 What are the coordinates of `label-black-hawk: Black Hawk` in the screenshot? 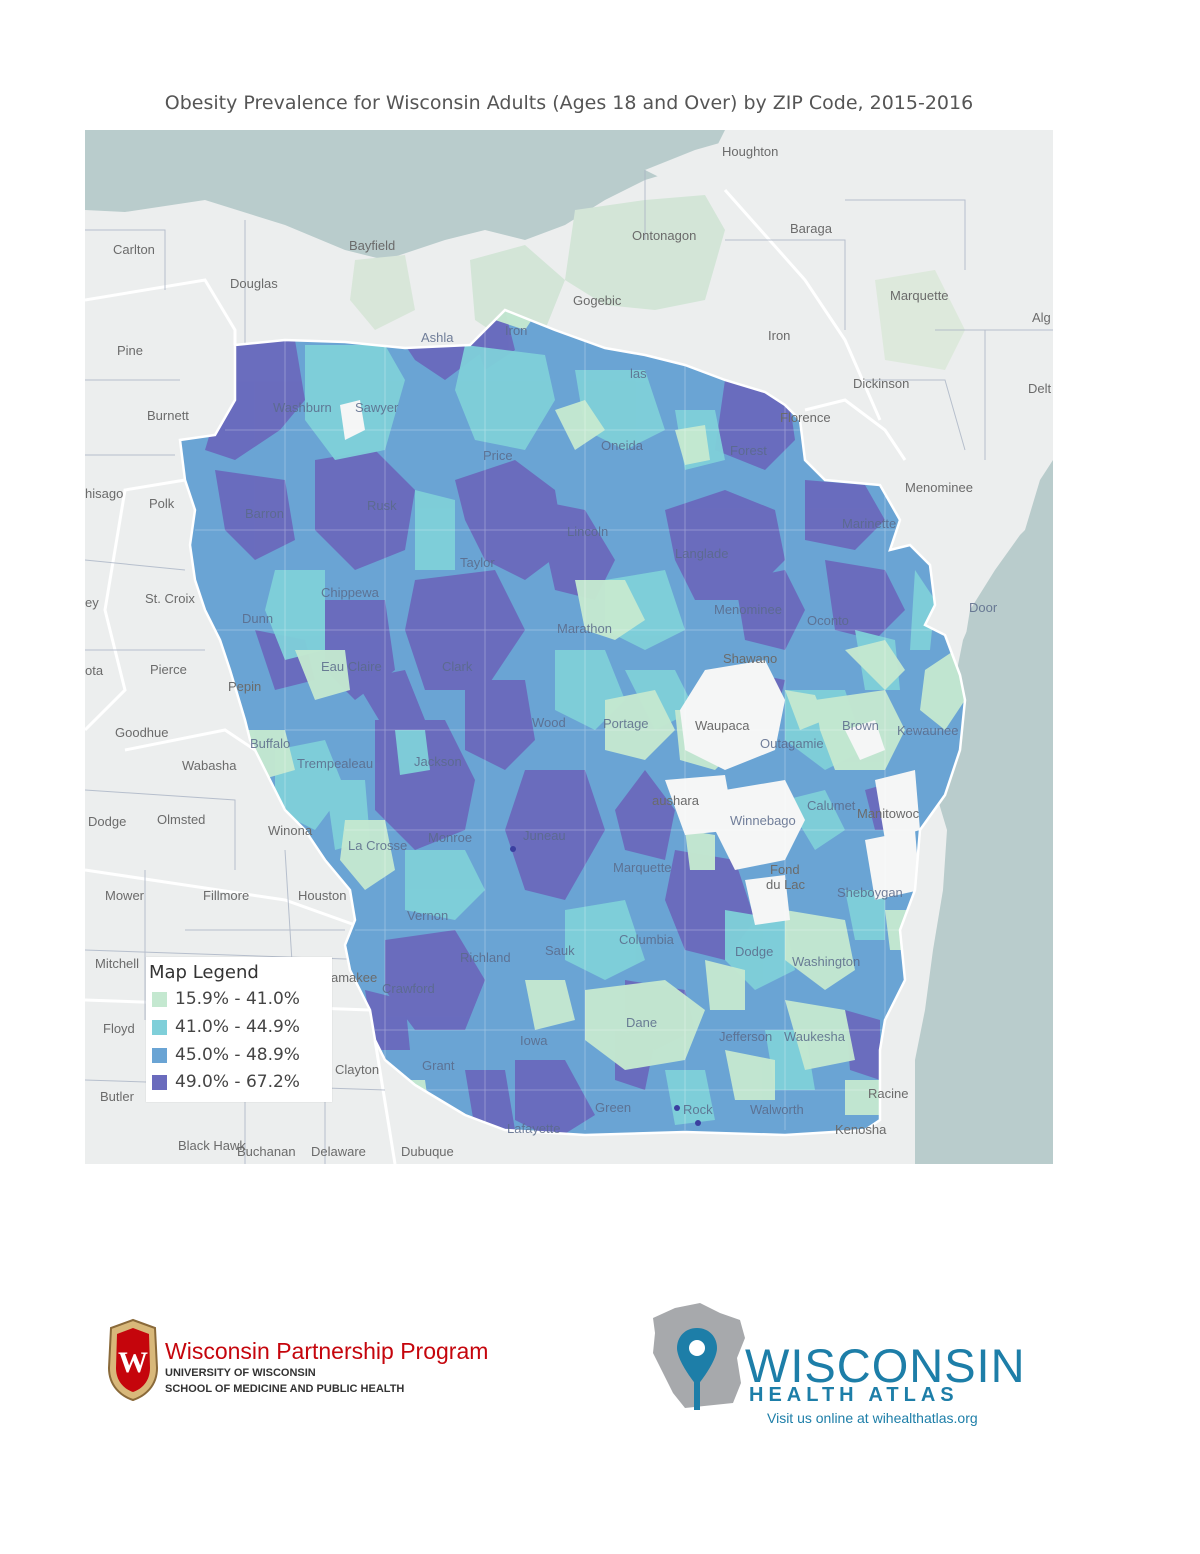 It's located at (212, 1145).